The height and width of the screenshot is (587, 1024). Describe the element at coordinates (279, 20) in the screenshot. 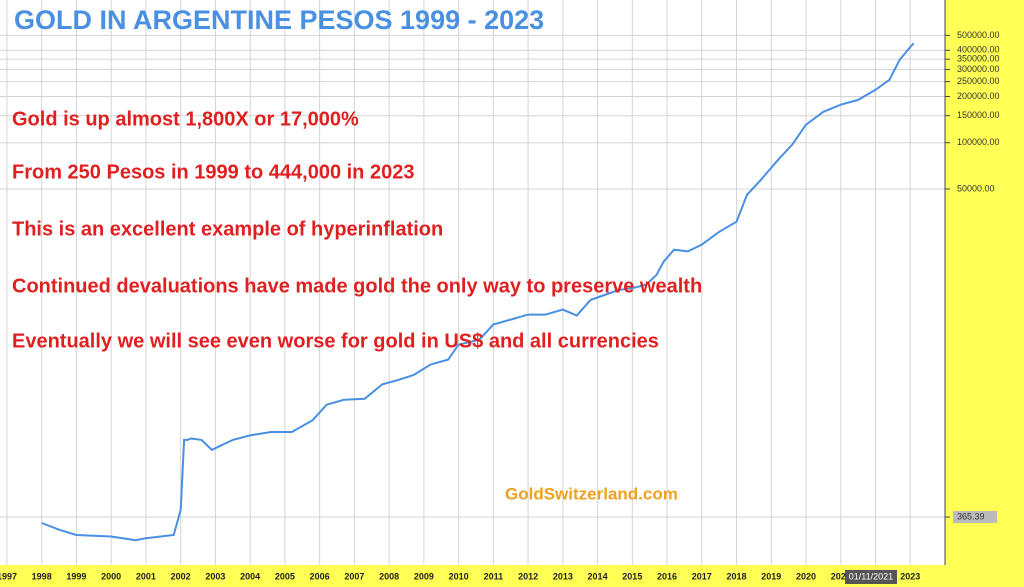

I see `chart-title: GOLD IN ARGENTINE PESOS 1999 - 2023` at that location.